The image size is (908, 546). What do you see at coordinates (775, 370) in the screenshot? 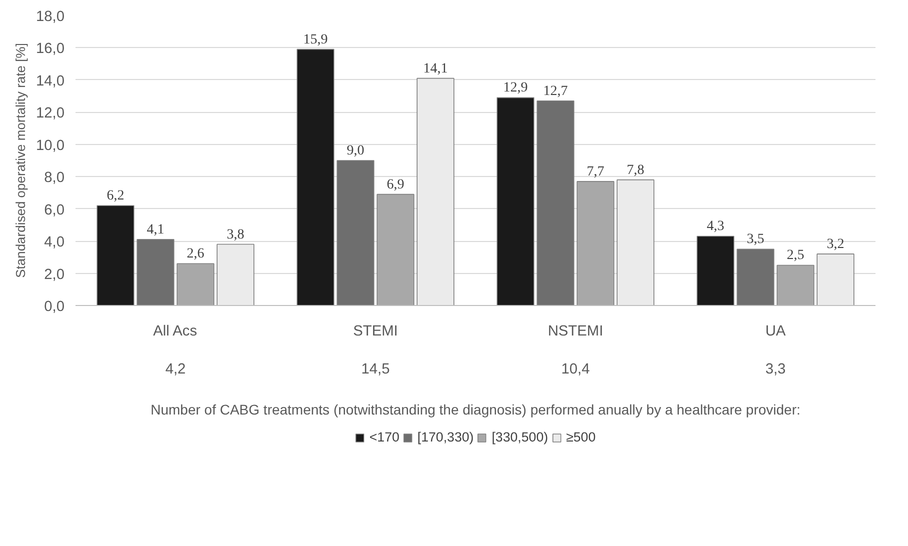
I see `text: 3,3` at bounding box center [775, 370].